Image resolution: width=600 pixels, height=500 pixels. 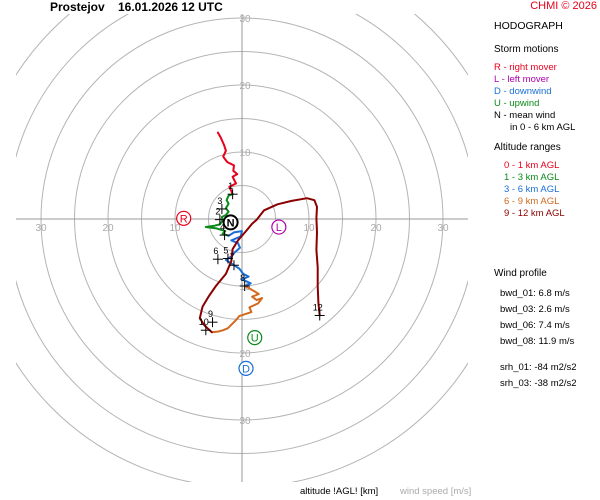 I want to click on storm-motion-label: L, so click(x=279, y=228).